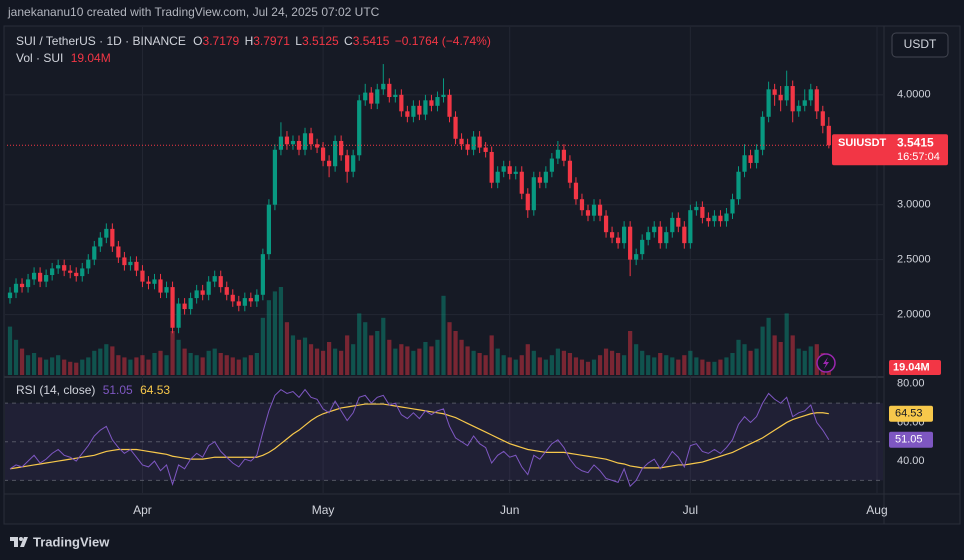  I want to click on open-value: 3.7179, so click(221, 41).